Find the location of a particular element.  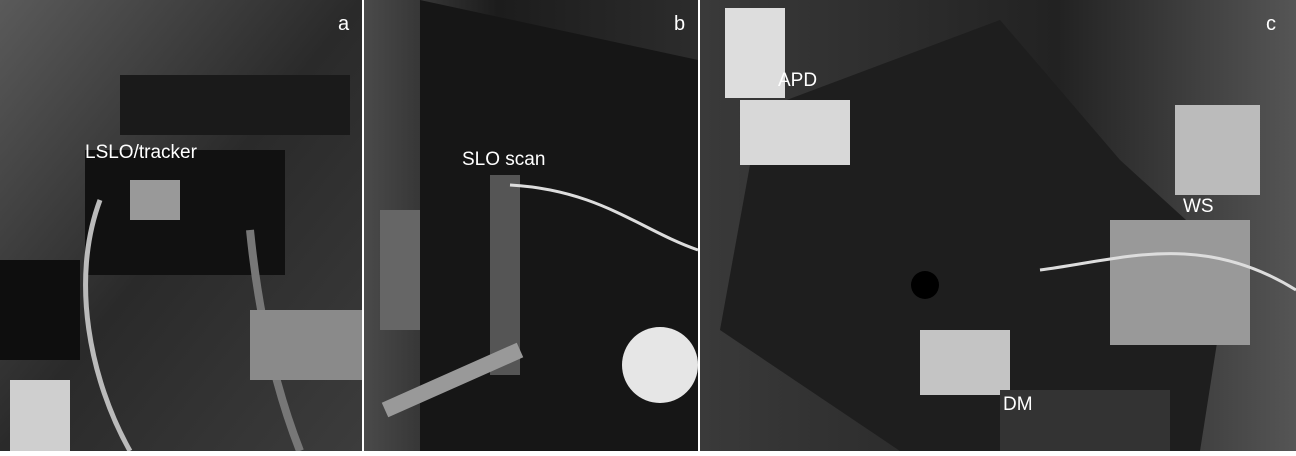

connector is located at coordinates (155, 200).